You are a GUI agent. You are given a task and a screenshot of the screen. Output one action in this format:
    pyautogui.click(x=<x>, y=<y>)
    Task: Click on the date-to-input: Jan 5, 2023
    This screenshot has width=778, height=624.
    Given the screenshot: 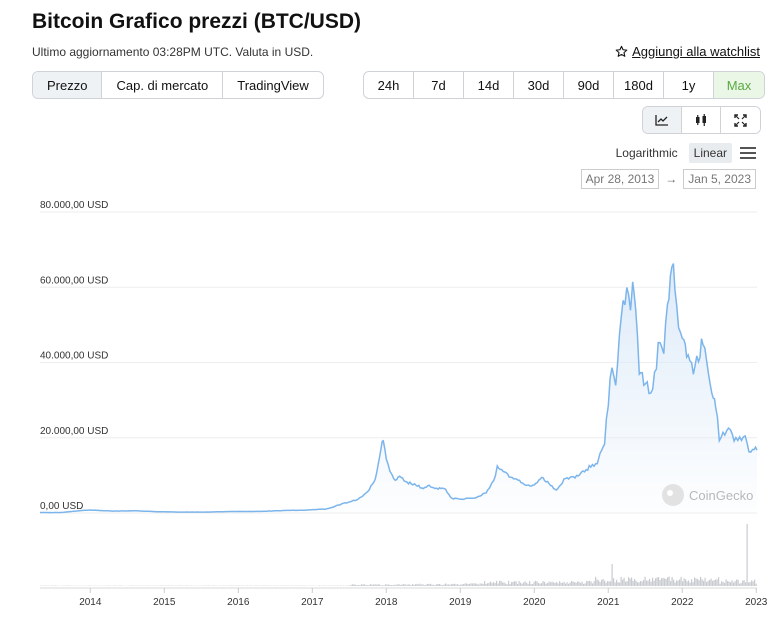 What is the action you would take?
    pyautogui.click(x=719, y=179)
    